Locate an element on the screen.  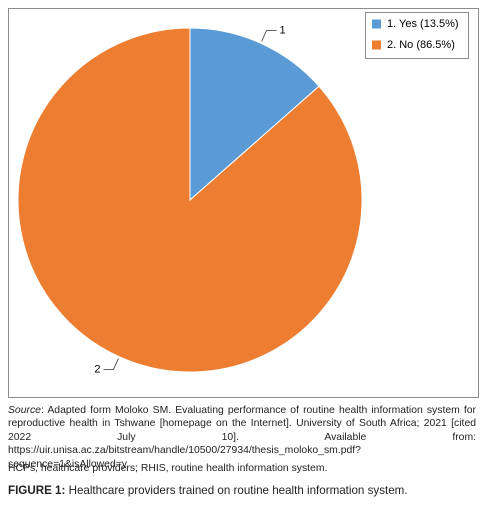
pie-slice is located at coordinates (254, 114).